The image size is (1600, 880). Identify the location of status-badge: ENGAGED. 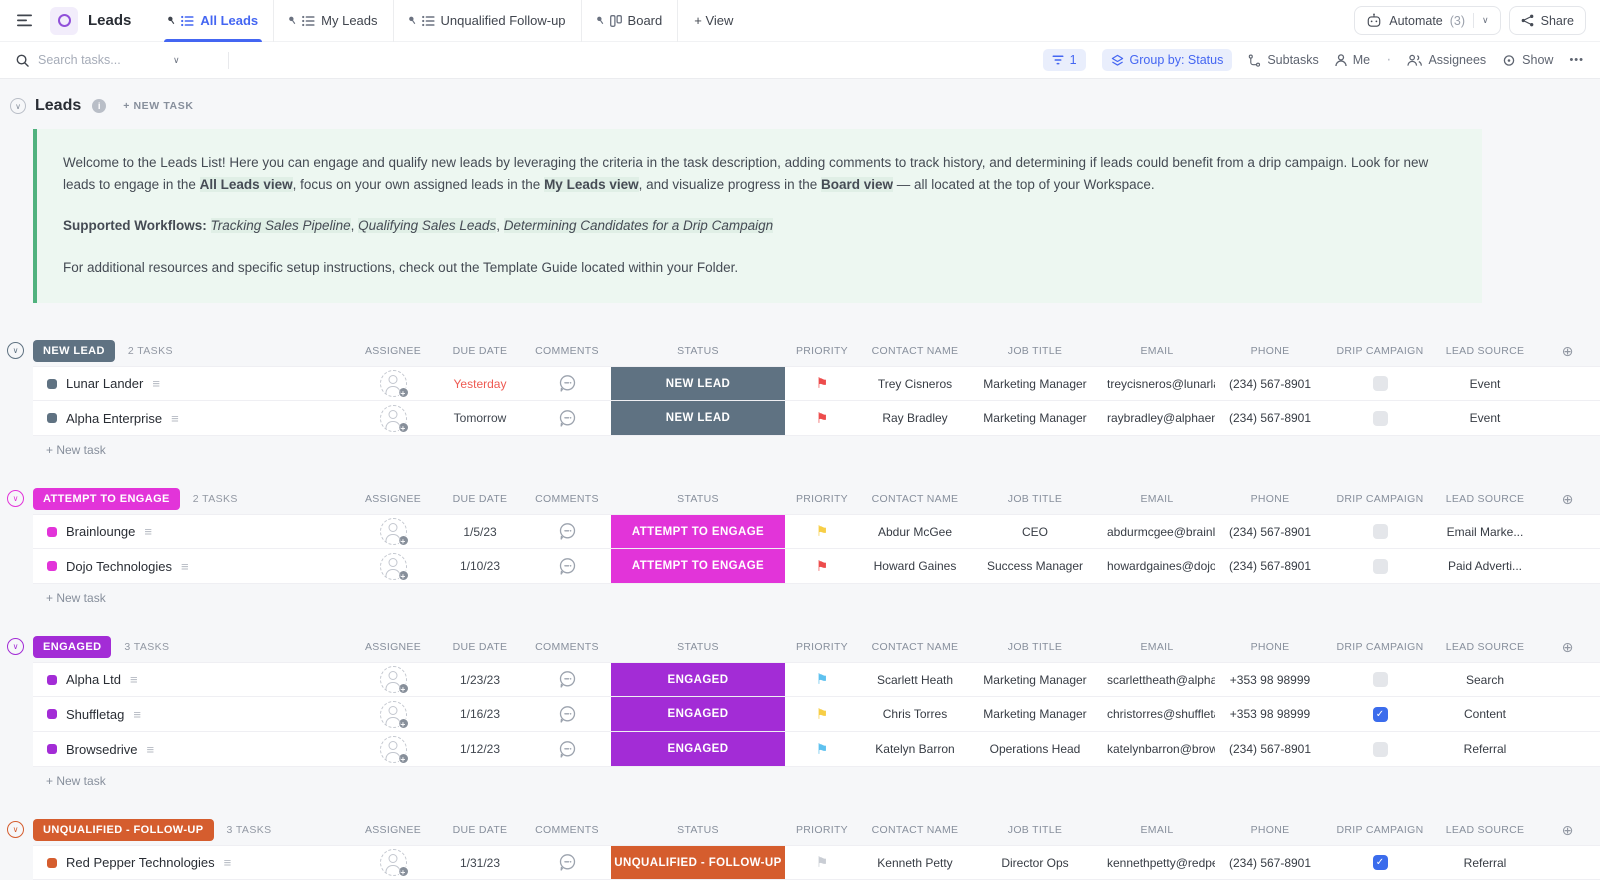
(698, 680).